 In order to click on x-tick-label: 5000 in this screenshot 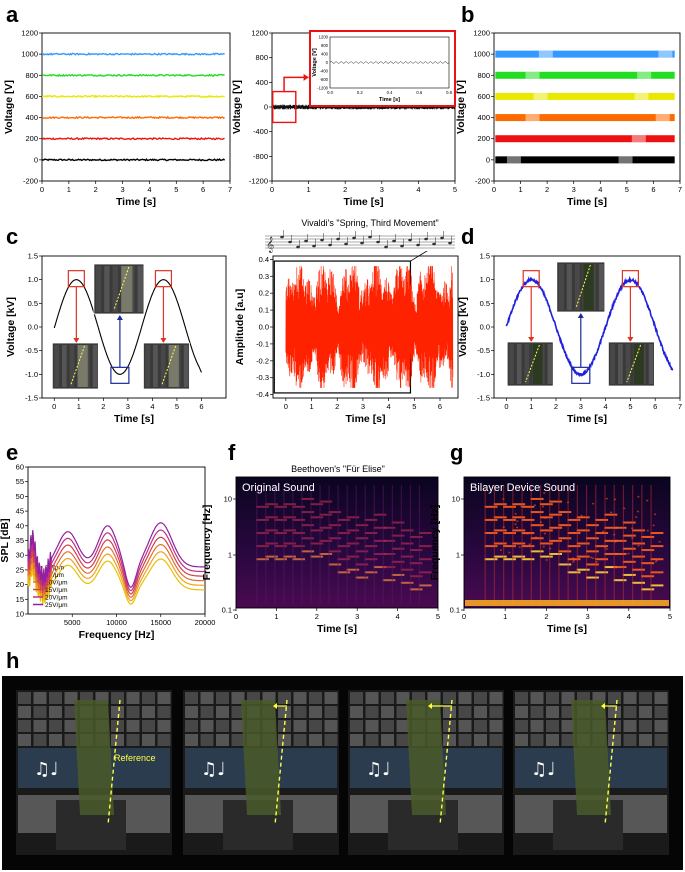, I will do `click(72, 622)`.